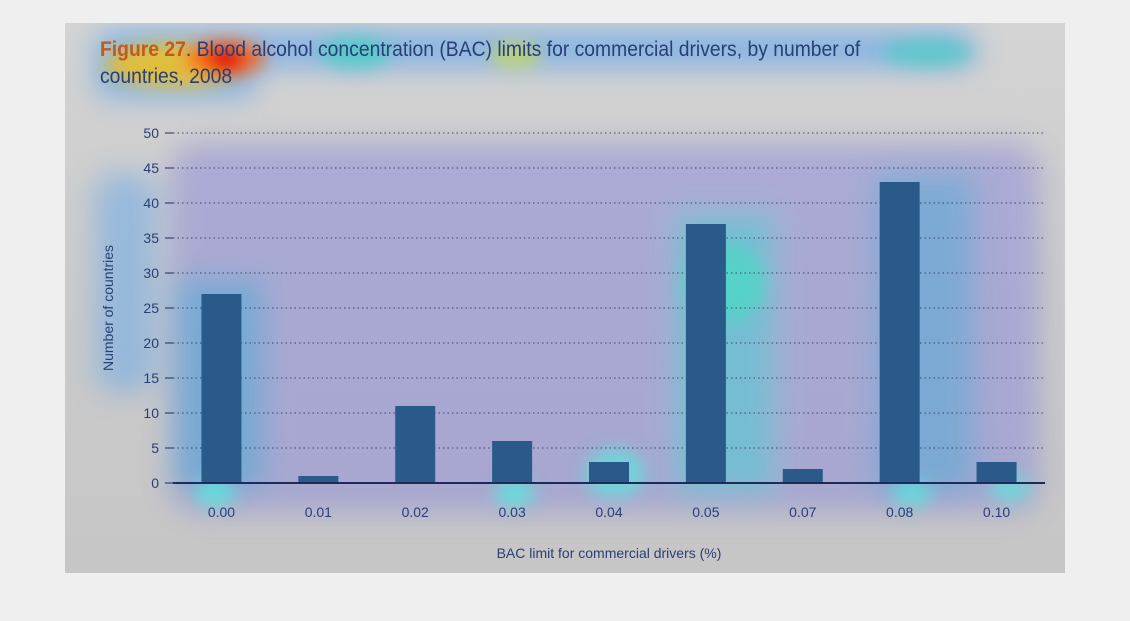  I want to click on y-tick-label: 20, so click(151, 343).